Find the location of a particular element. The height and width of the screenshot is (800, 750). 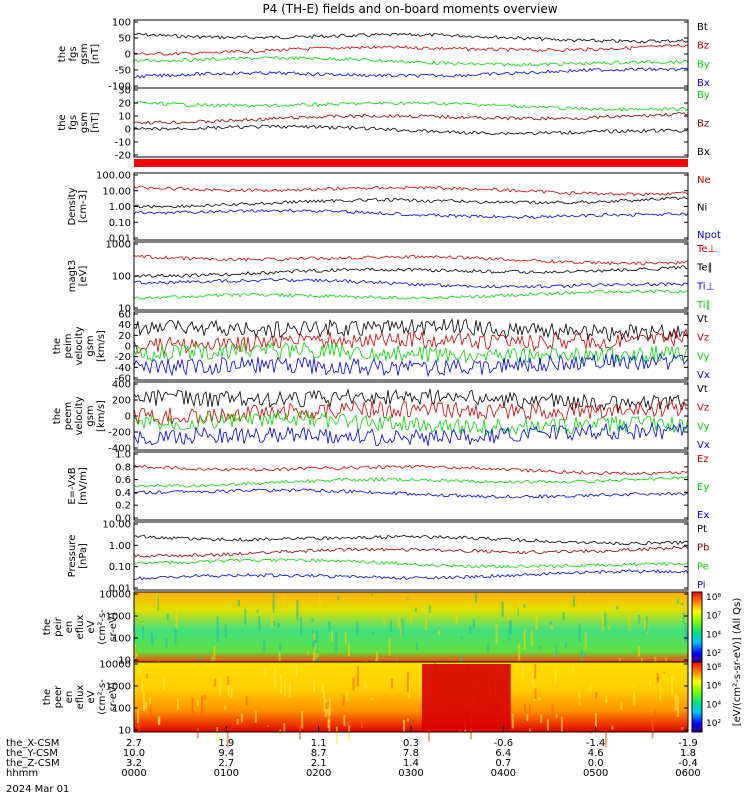

legend-vt: Vt is located at coordinates (702, 389).